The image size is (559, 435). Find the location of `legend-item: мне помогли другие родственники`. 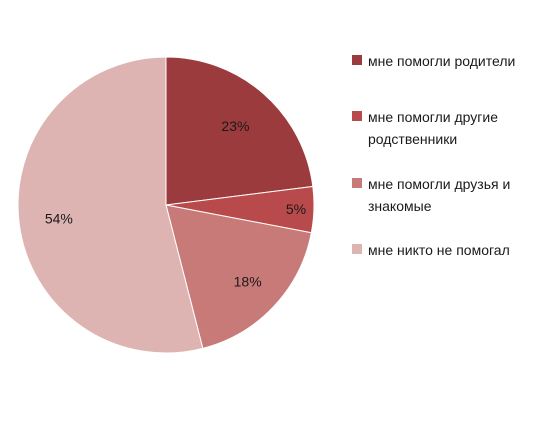

legend-item: мне помогли другие родственники is located at coordinates (452, 139).